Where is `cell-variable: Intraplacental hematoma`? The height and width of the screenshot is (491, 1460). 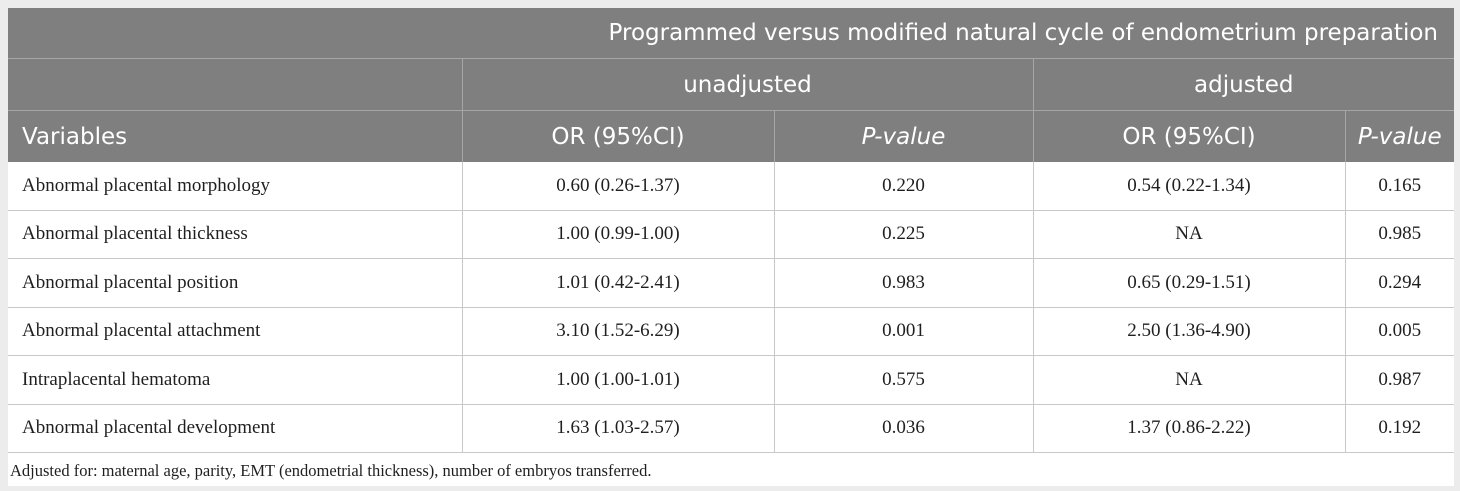 cell-variable: Intraplacental hematoma is located at coordinates (235, 380).